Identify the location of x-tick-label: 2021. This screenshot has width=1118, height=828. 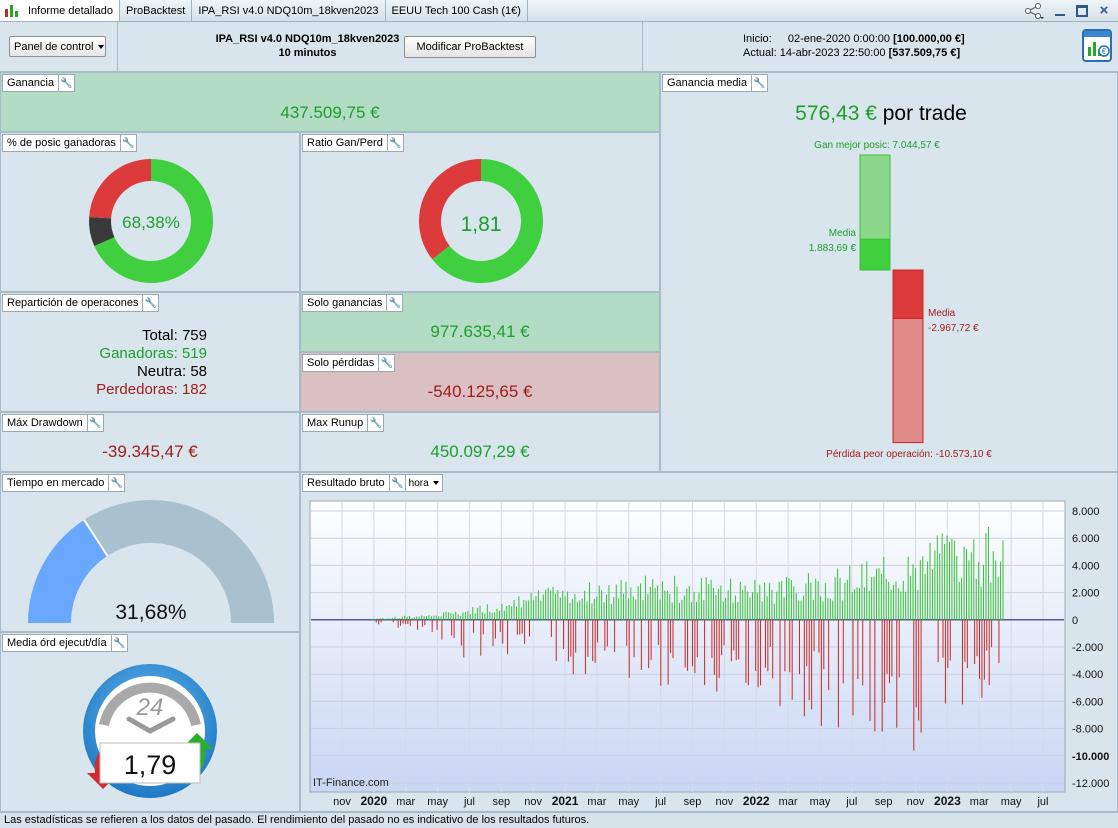
(565, 801).